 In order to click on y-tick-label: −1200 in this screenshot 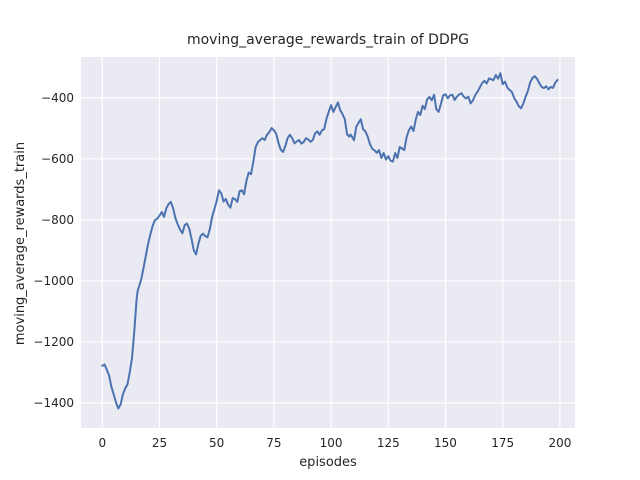, I will do `click(53, 341)`.